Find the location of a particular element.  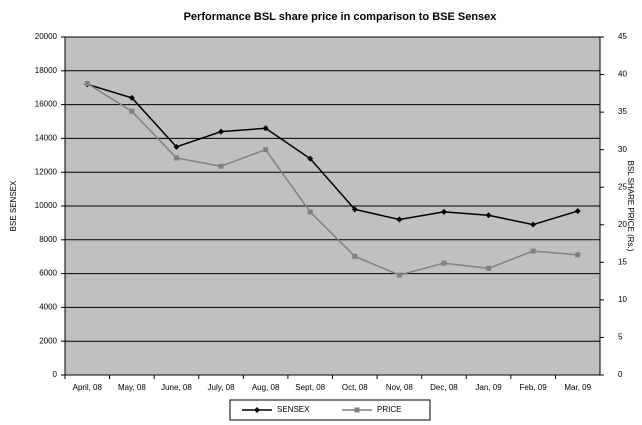

x-tick-label: Dec, 08 is located at coordinates (444, 387).